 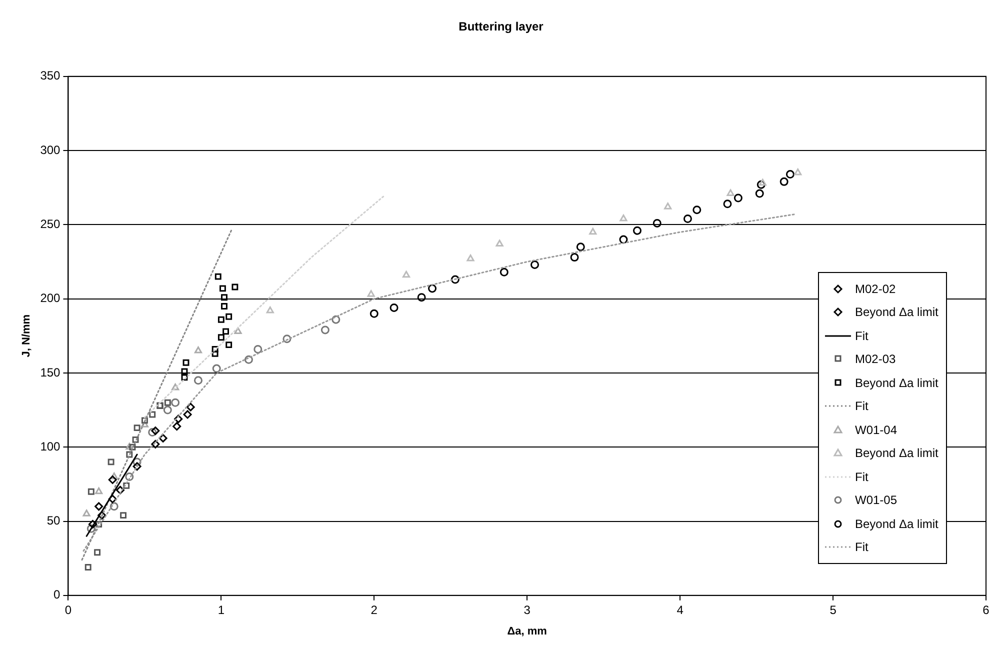 What do you see at coordinates (833, 609) in the screenshot?
I see `x-tick-label: 5` at bounding box center [833, 609].